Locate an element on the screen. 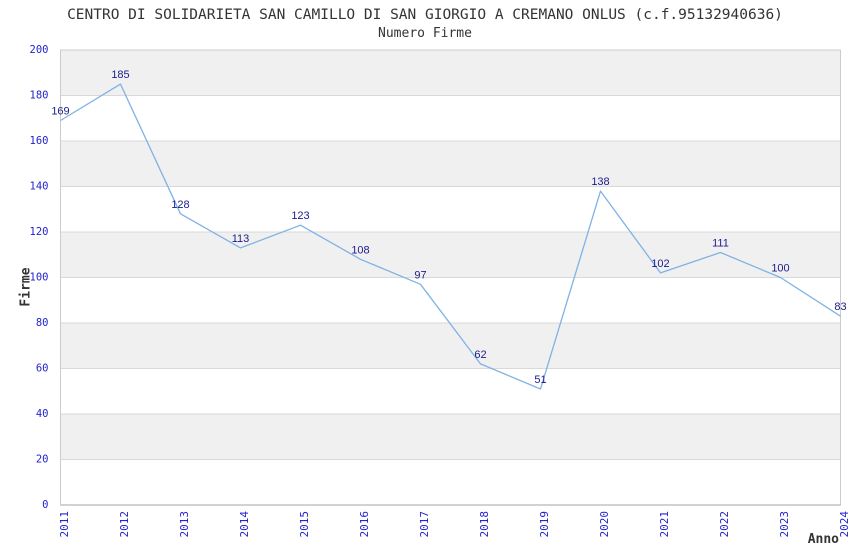 Image resolution: width=850 pixels, height=550 pixels. data-label: 108 is located at coordinates (360, 250).